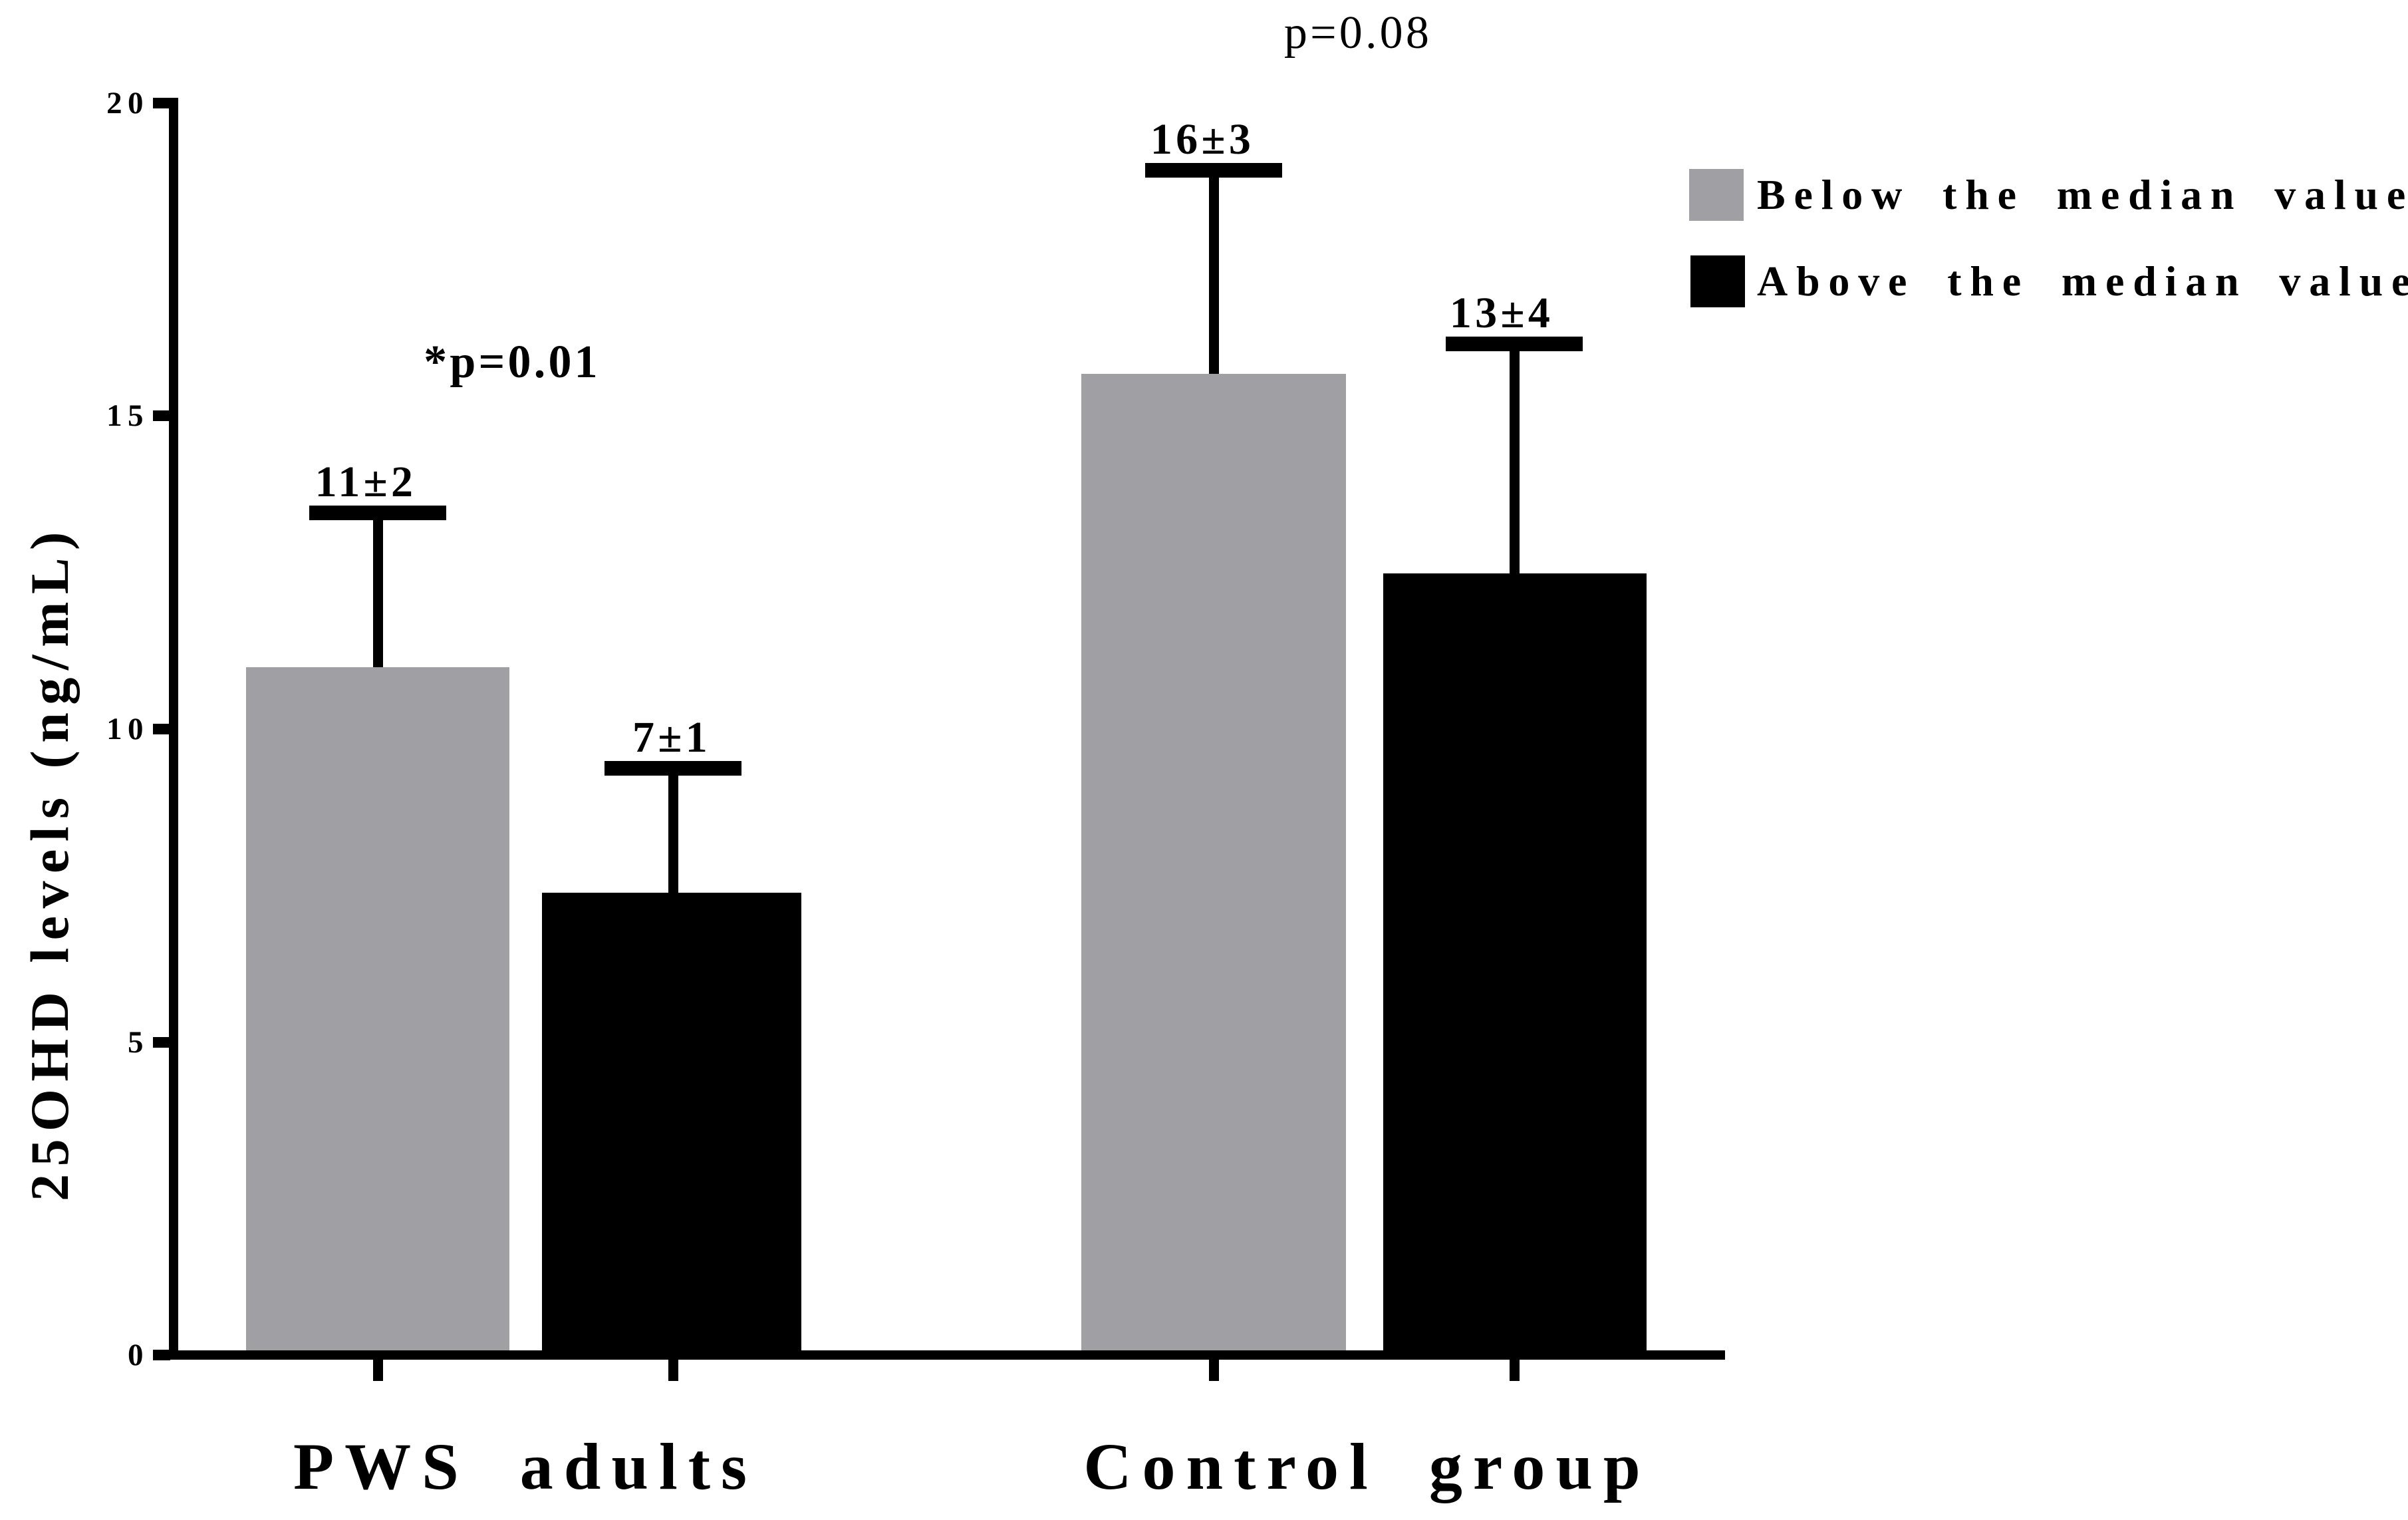 This screenshot has width=2408, height=1520. What do you see at coordinates (1214, 1371) in the screenshot?
I see `x-tick-ctrl-below` at bounding box center [1214, 1371].